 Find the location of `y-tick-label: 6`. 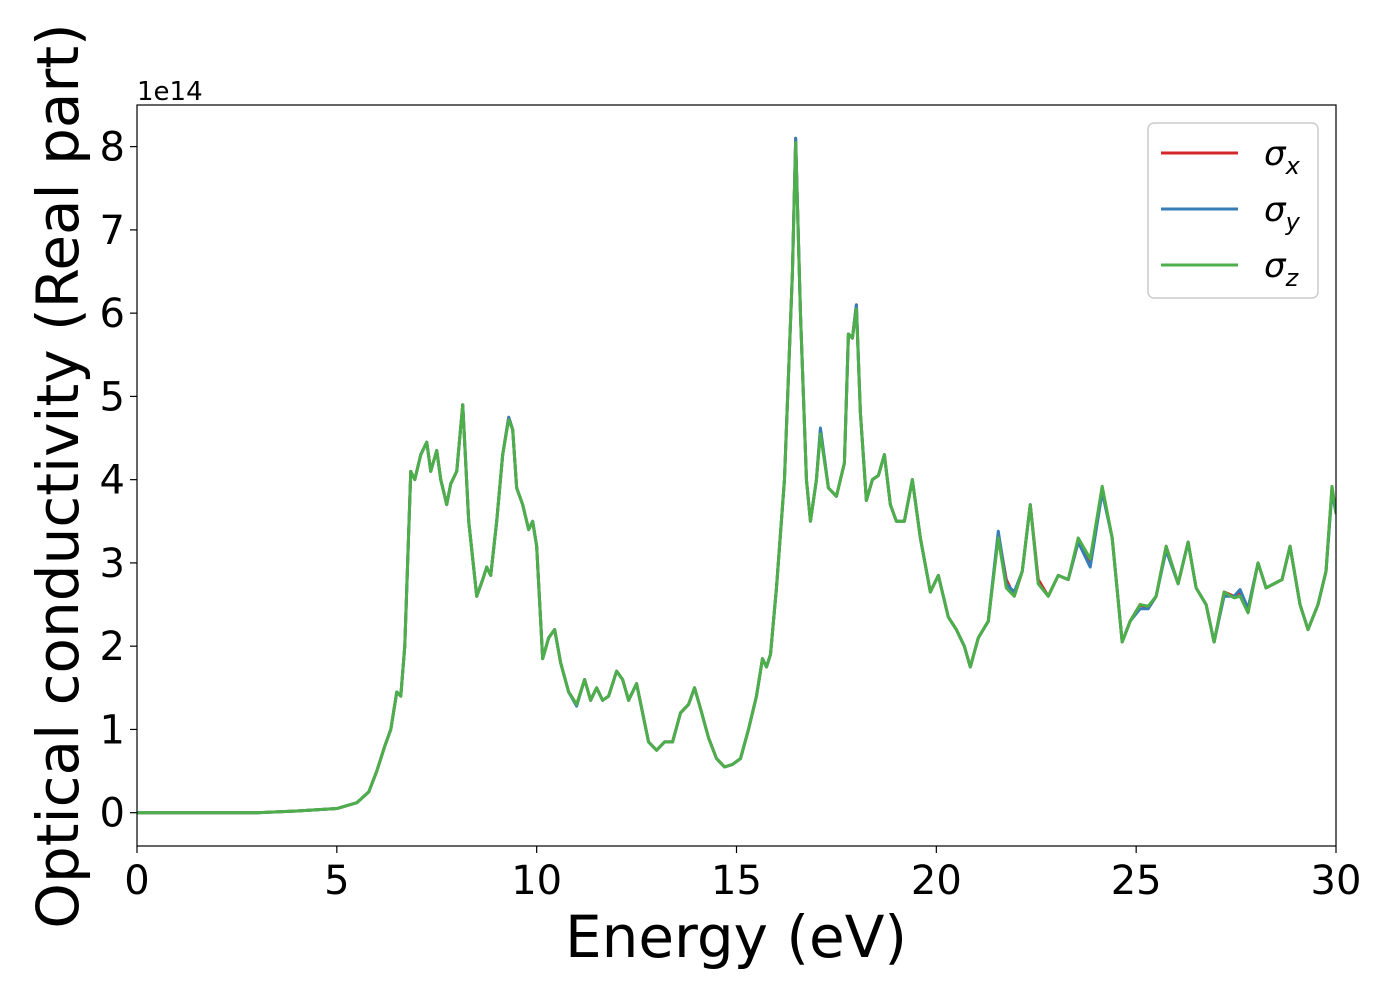

y-tick-label: 6 is located at coordinates (112, 314).